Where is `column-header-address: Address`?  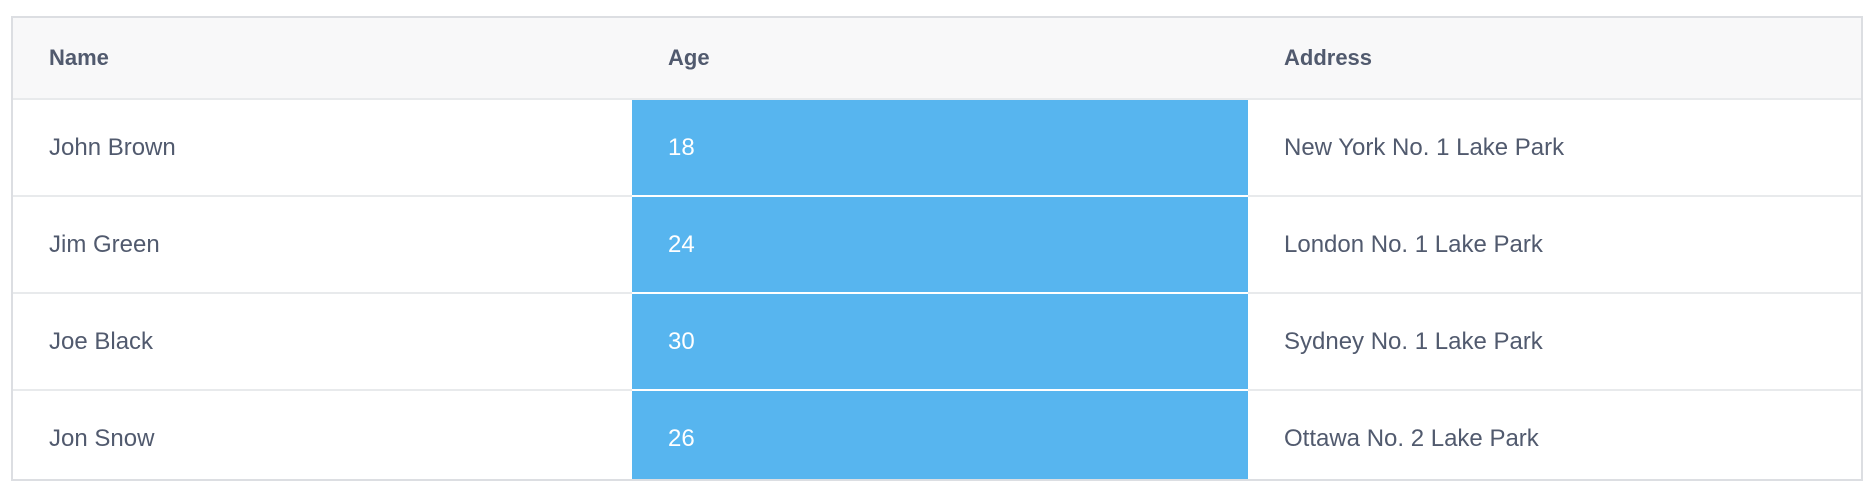 column-header-address: Address is located at coordinates (1554, 59).